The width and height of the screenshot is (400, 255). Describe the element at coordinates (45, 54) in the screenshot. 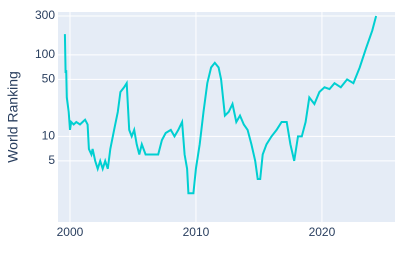

I see `y-tick-label: 100` at that location.